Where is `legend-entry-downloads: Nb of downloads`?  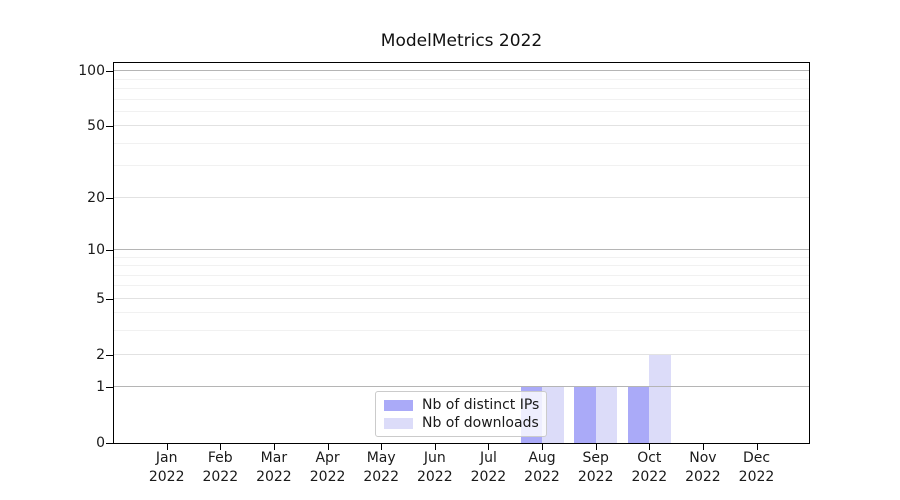 legend-entry-downloads: Nb of downloads is located at coordinates (461, 423).